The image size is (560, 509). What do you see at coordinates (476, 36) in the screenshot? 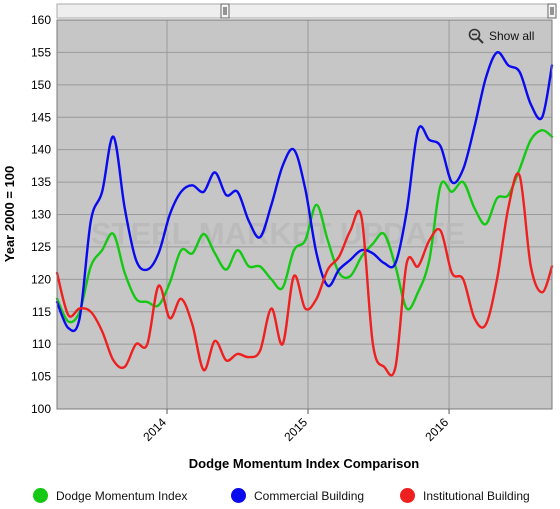
I see `zoom-out-icon` at bounding box center [476, 36].